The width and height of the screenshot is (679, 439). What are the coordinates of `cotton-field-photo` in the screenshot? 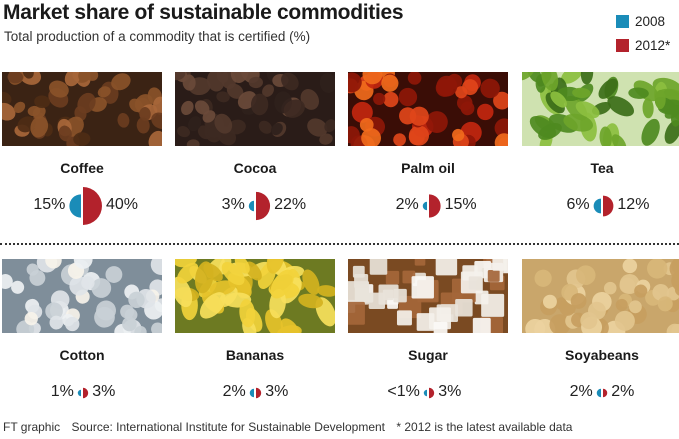 It's located at (82, 296).